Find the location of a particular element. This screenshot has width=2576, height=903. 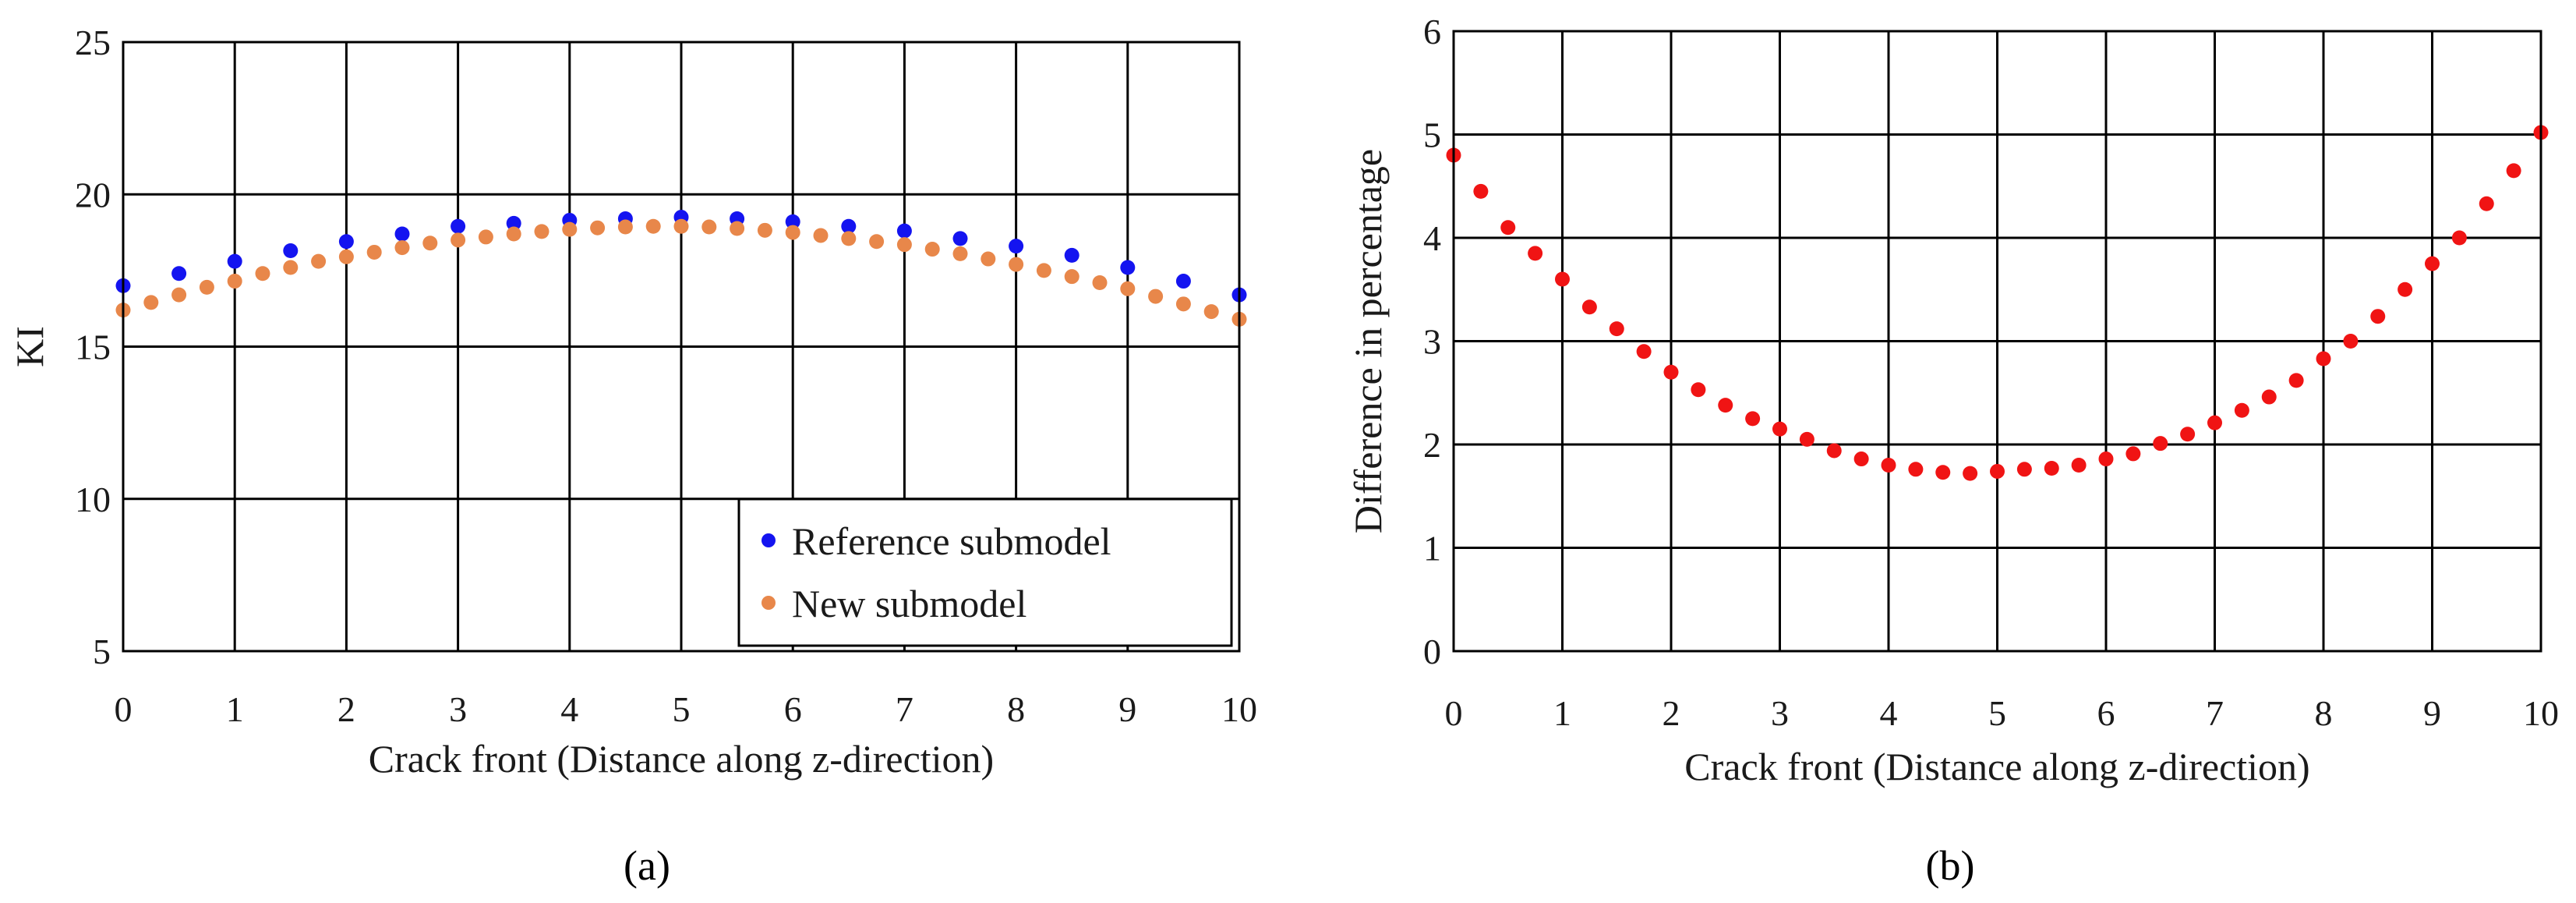

chart-a-x-tick-label: 8 is located at coordinates (1016, 709).